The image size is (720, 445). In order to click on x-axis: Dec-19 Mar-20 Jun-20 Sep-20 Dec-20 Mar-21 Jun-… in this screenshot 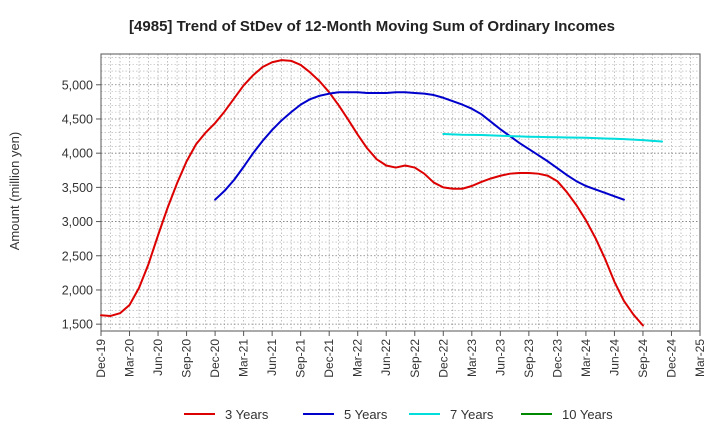, I will do `click(400, 354)`.